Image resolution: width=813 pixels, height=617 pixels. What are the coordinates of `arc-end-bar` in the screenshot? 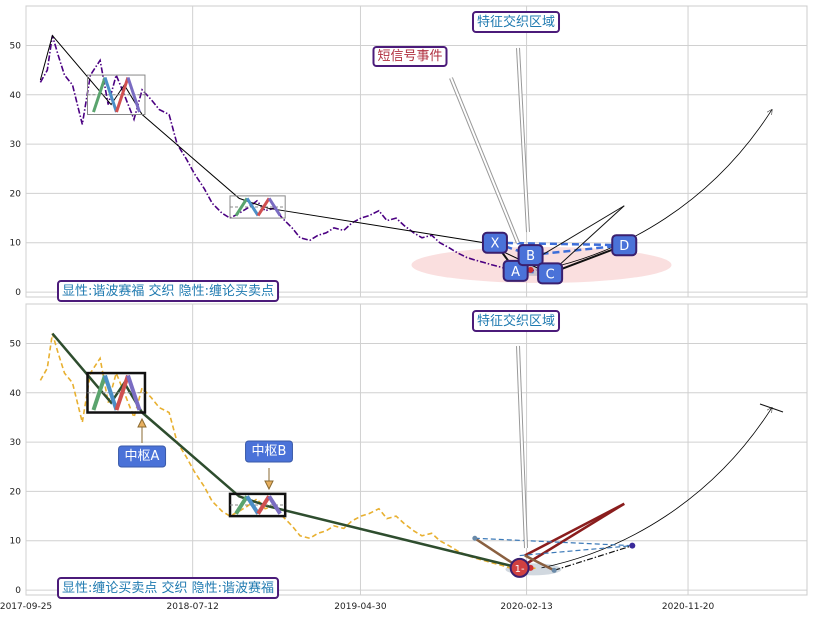 It's located at (771, 408).